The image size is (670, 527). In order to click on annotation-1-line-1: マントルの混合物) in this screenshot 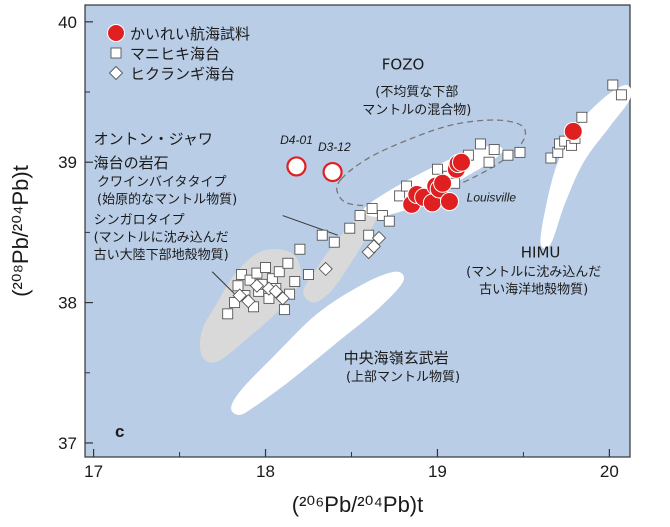, I will do `click(416, 110)`.